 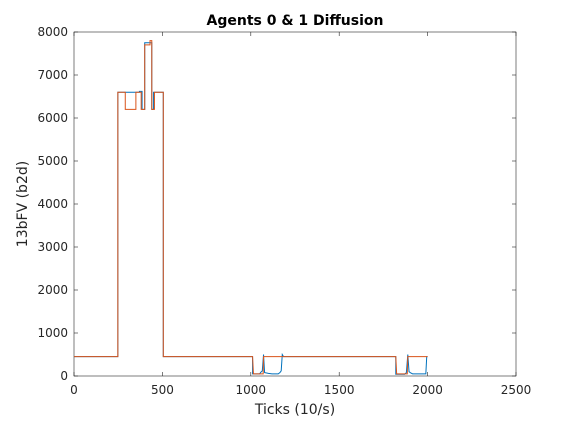 What do you see at coordinates (52, 290) in the screenshot?
I see `y-tick-label: 2000` at bounding box center [52, 290].